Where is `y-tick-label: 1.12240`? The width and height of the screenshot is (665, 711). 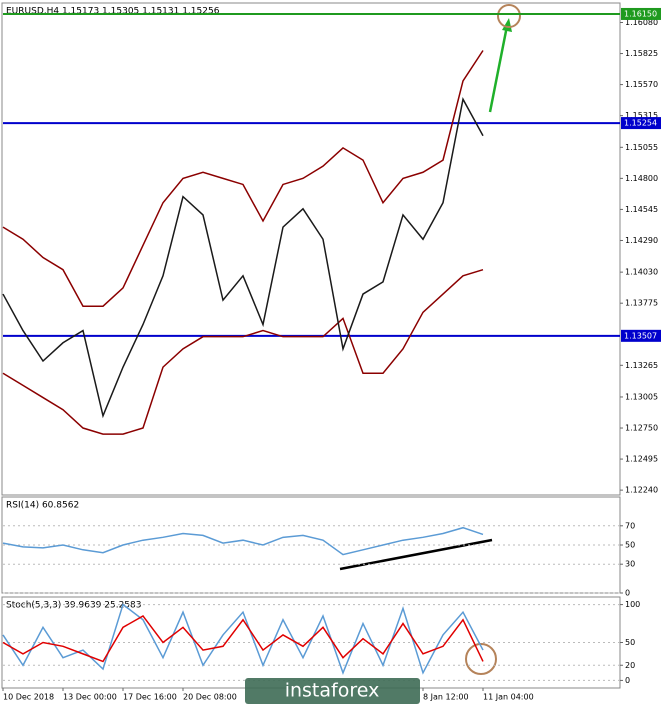 y-tick-label: 1.12240 is located at coordinates (641, 490).